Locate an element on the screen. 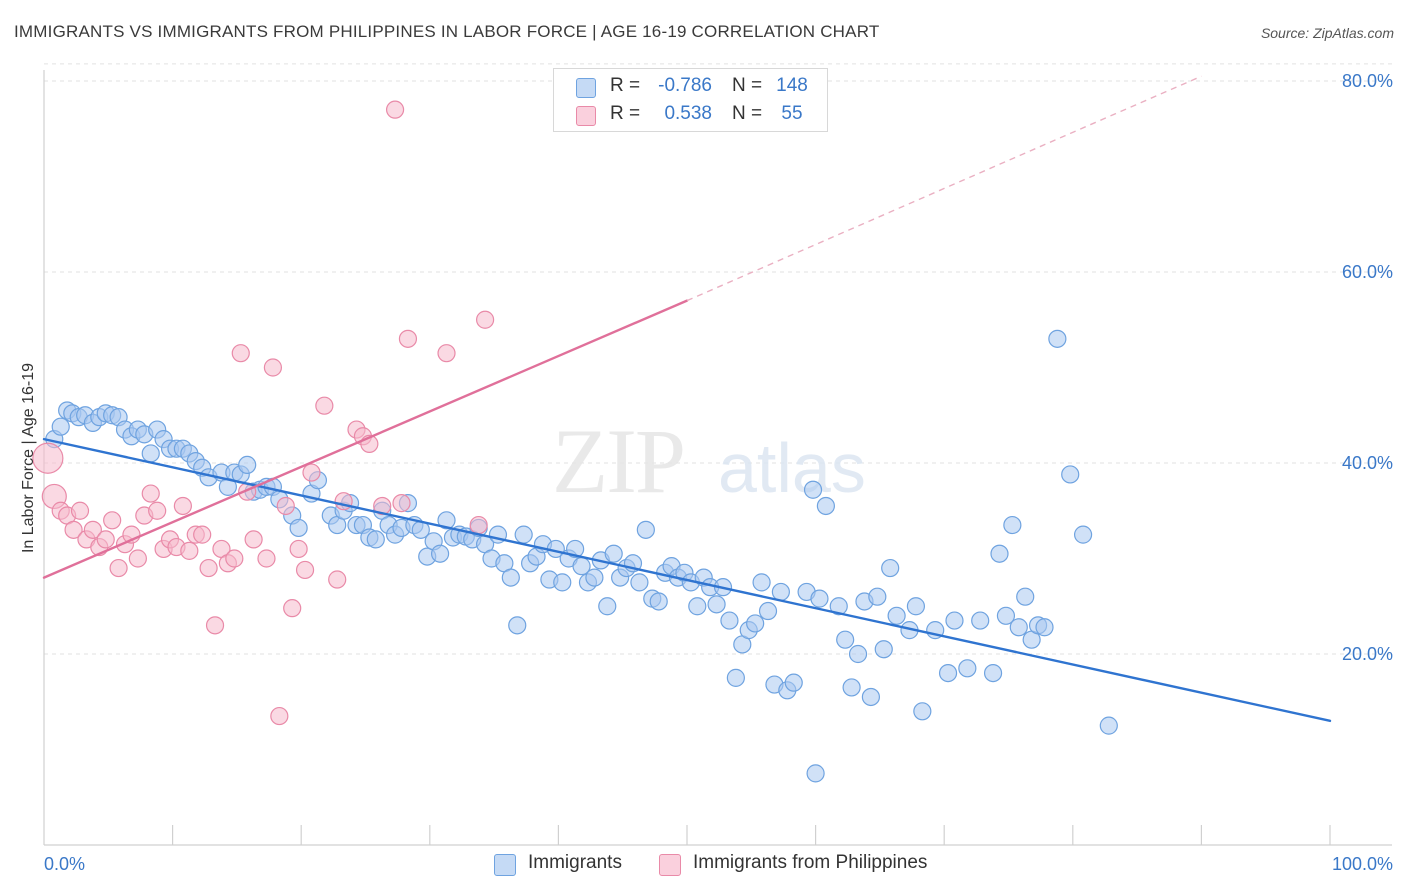 The height and width of the screenshot is (892, 1406). source-label: Source: ZipAtlas.com is located at coordinates (1327, 33).